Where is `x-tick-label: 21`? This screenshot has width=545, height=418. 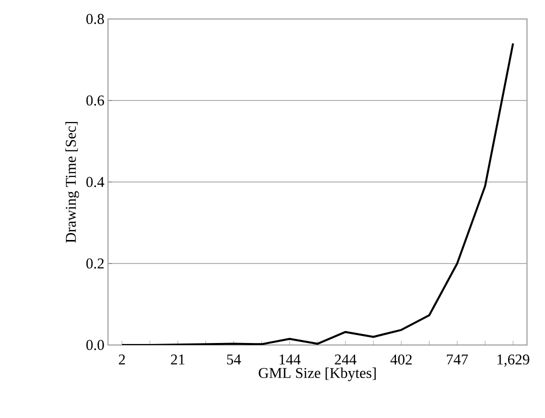 x-tick-label: 21 is located at coordinates (177, 359).